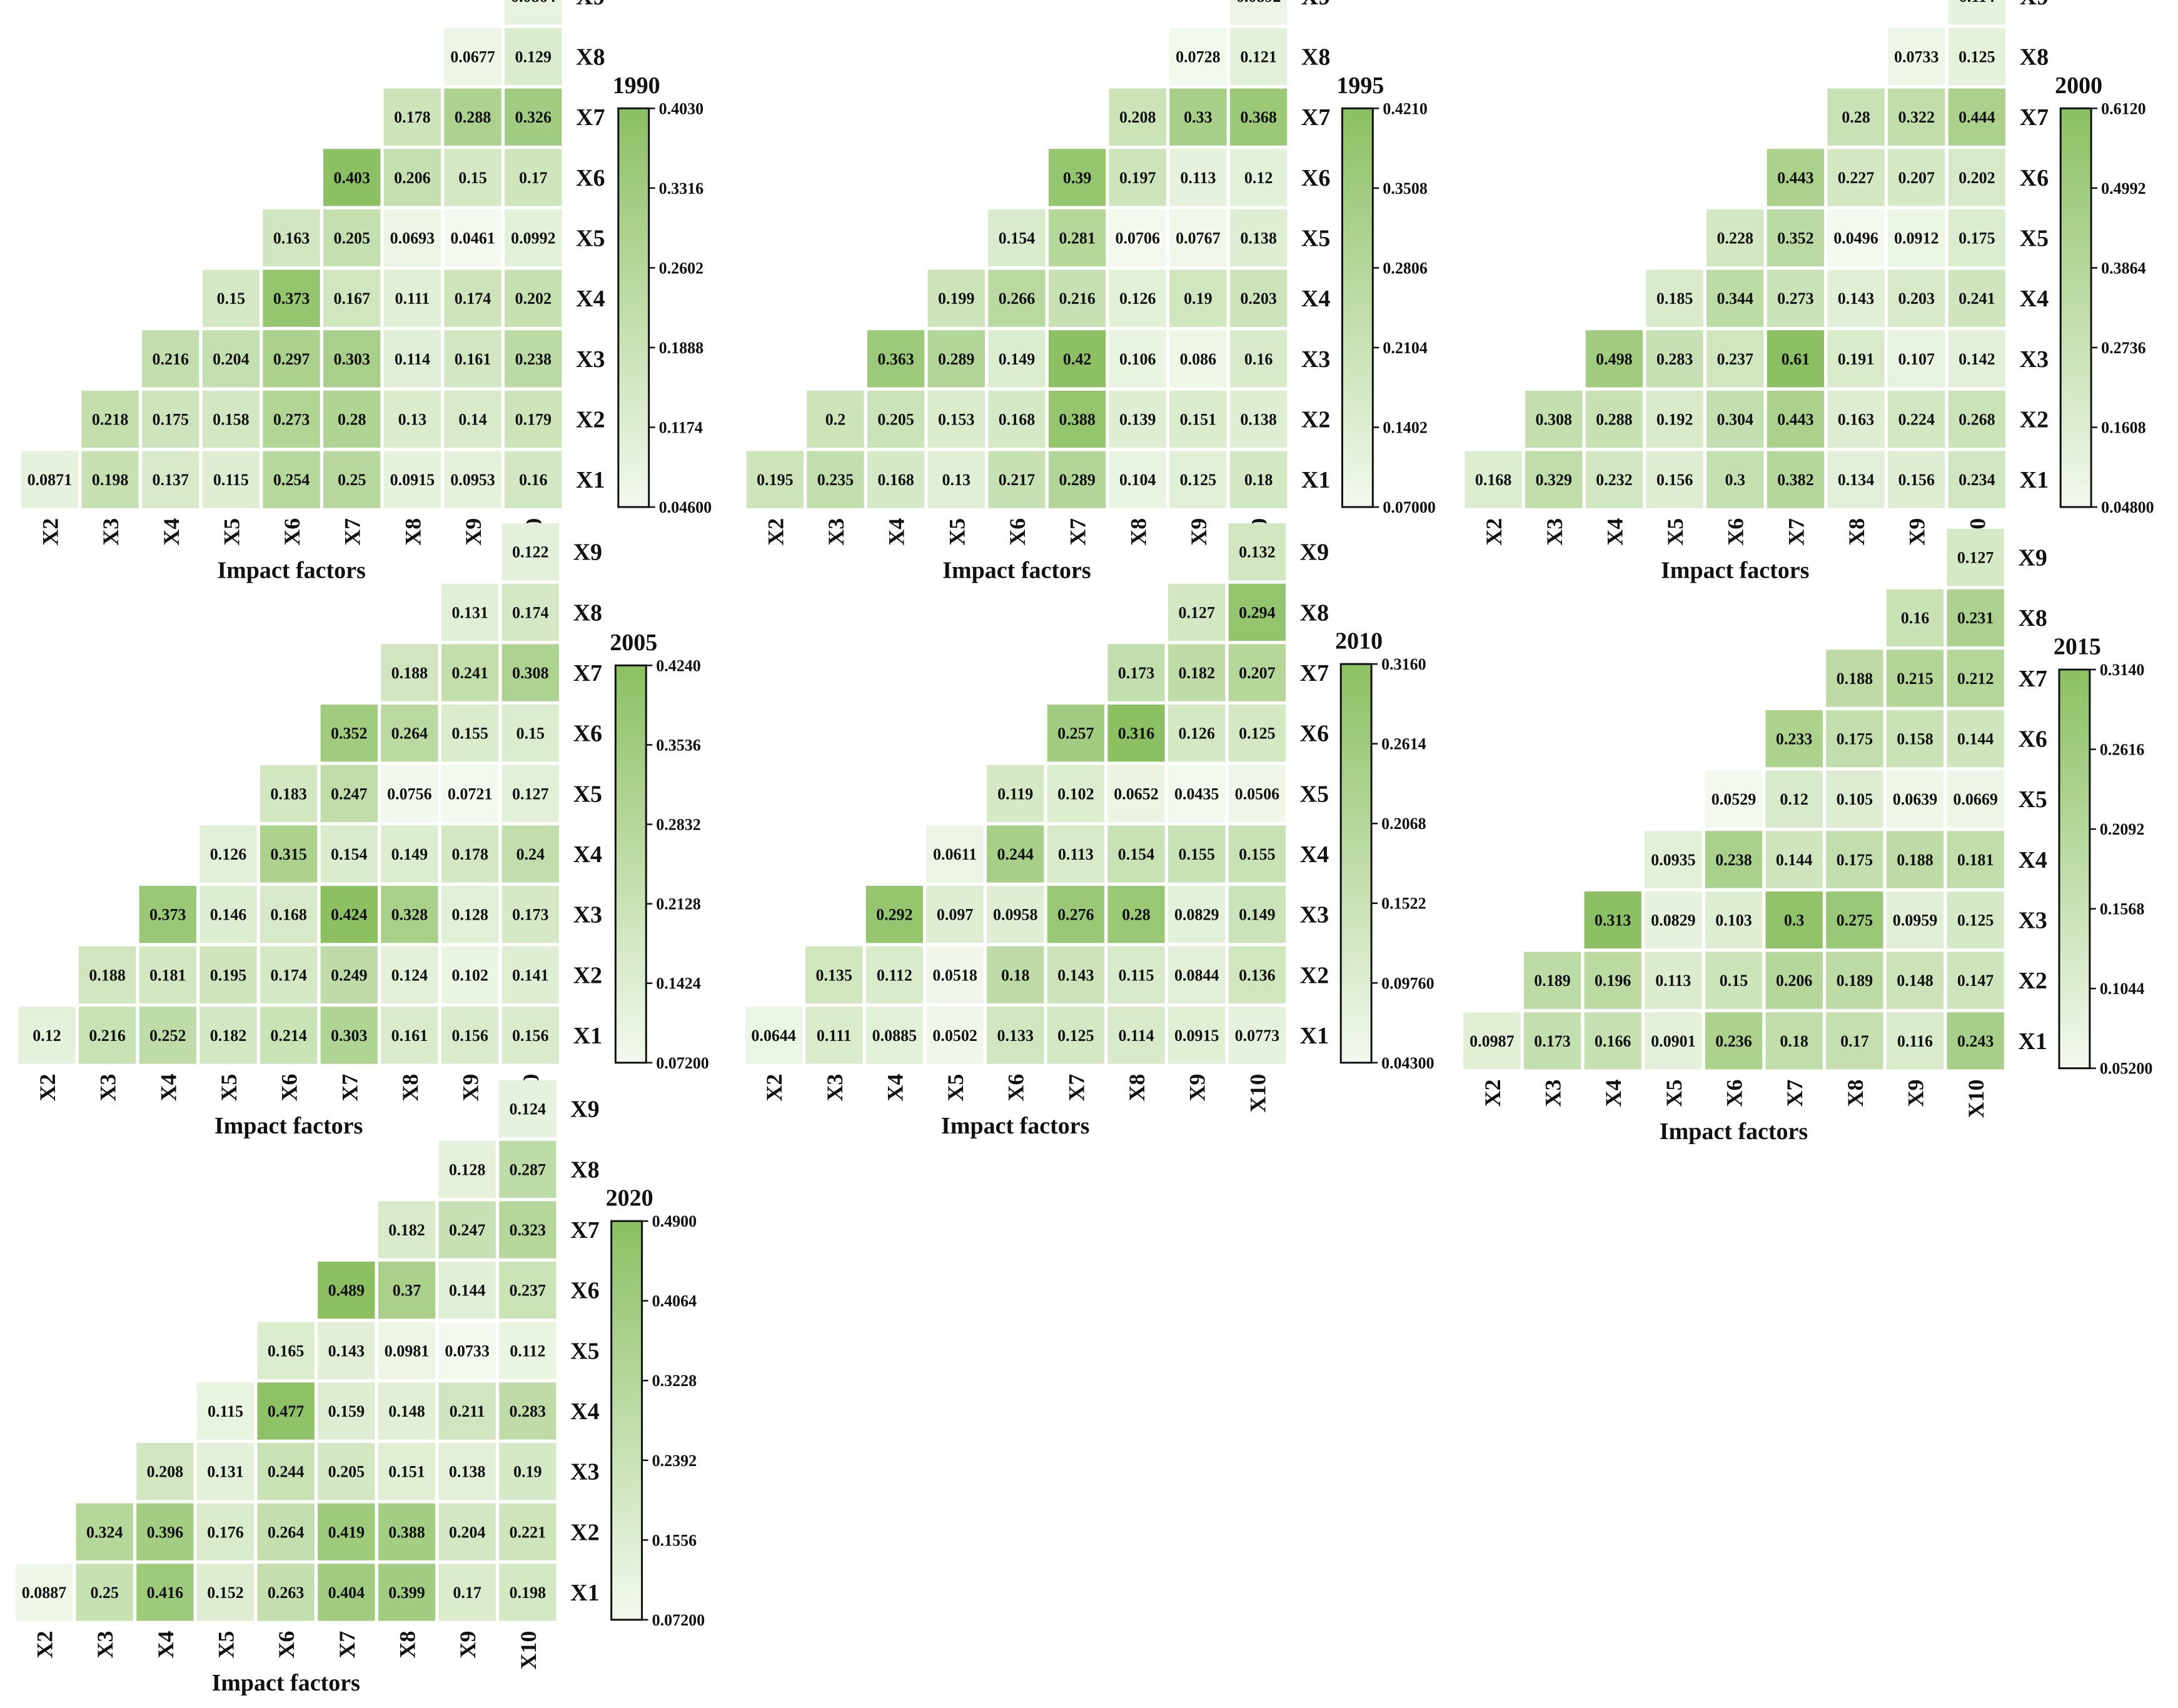  I want to click on colorbar-tick-label: 0.4210, so click(1405, 108).